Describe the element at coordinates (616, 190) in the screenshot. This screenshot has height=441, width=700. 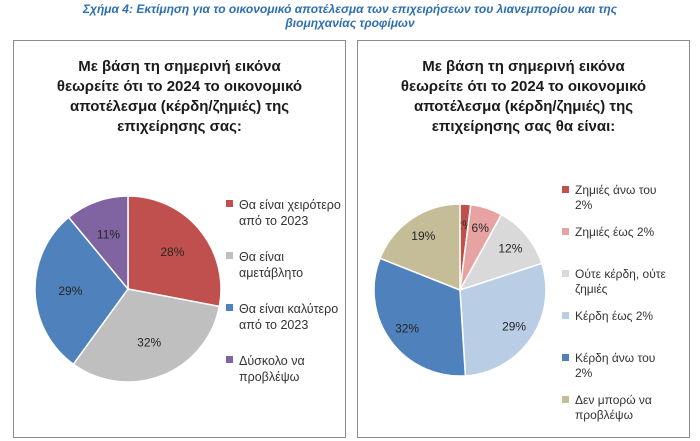
I see `legend-label-line: Ζημιές άνω του` at that location.